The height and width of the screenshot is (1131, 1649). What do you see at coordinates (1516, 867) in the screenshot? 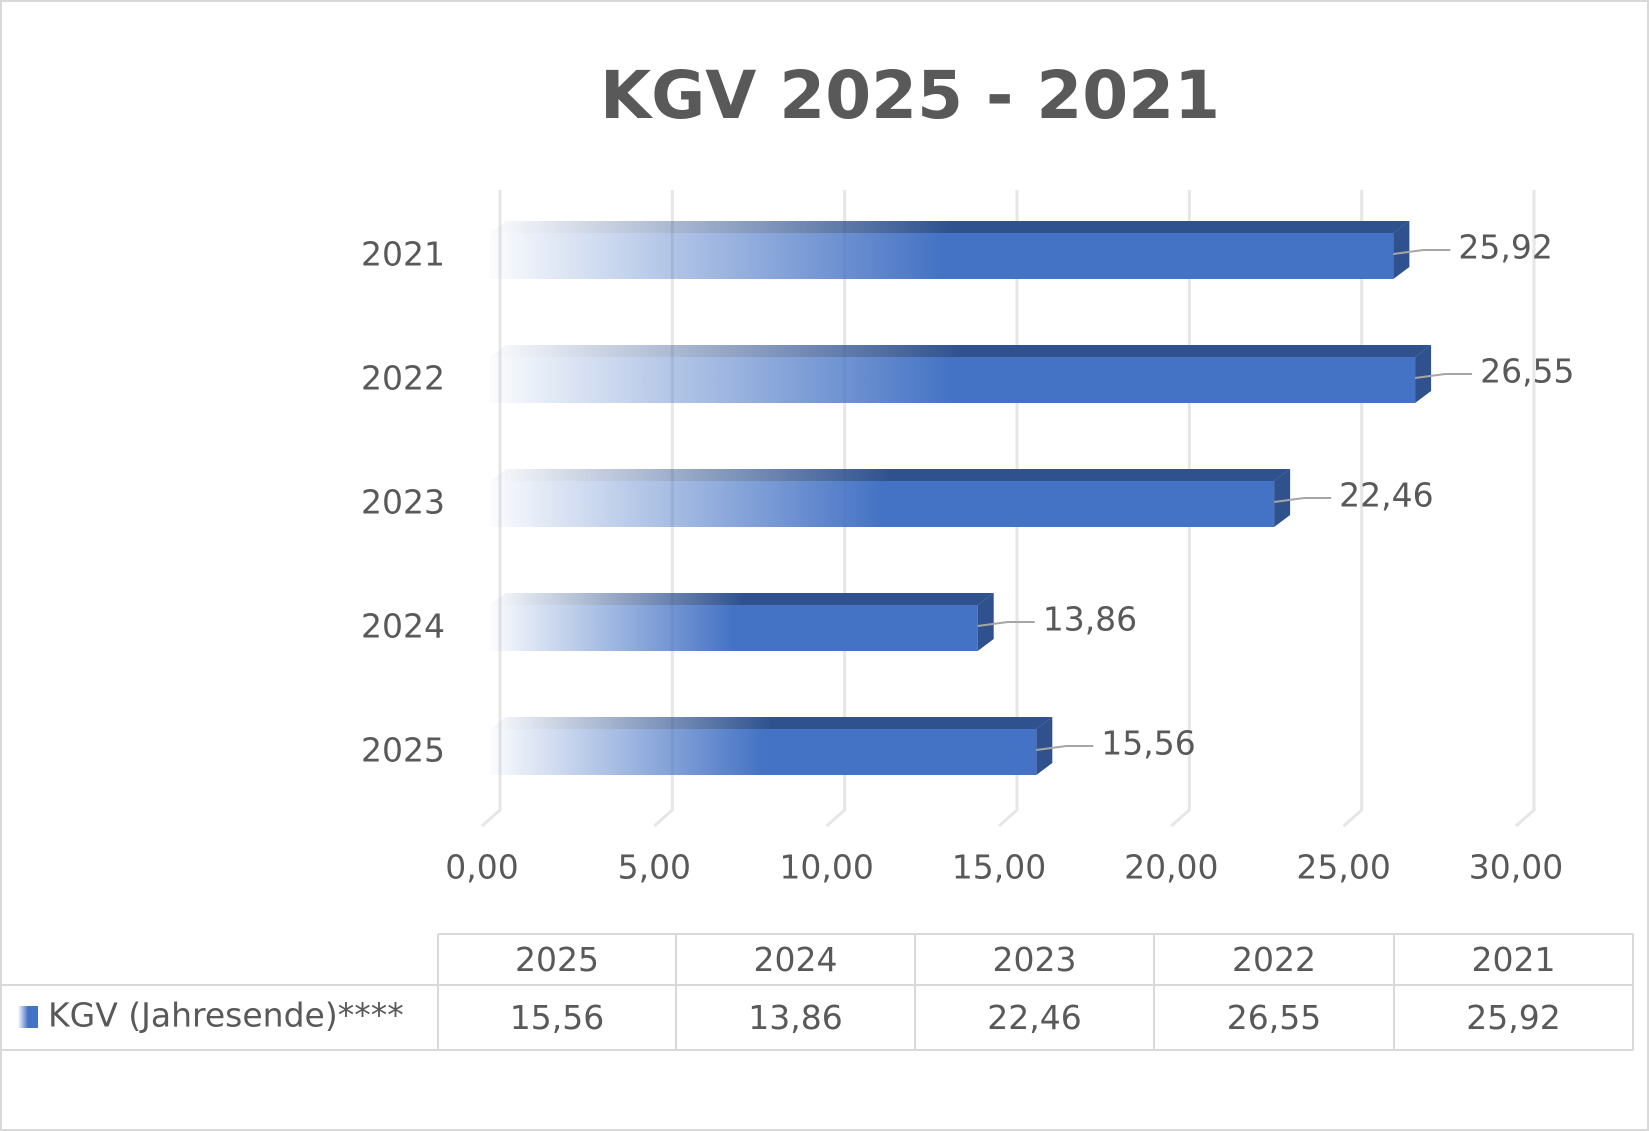
I see `x-tick-label: 30,00` at bounding box center [1516, 867].